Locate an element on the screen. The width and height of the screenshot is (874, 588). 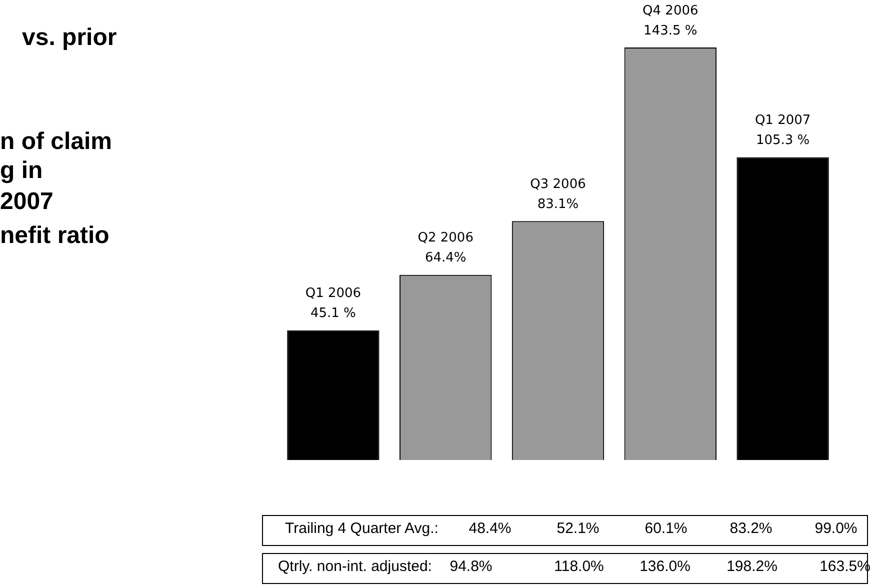
text: 2007 is located at coordinates (27, 202).